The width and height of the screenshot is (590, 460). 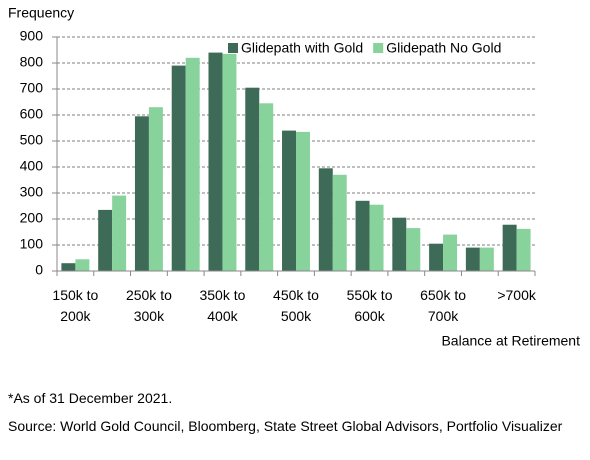 What do you see at coordinates (32, 218) in the screenshot?
I see `y-tick-label: 200` at bounding box center [32, 218].